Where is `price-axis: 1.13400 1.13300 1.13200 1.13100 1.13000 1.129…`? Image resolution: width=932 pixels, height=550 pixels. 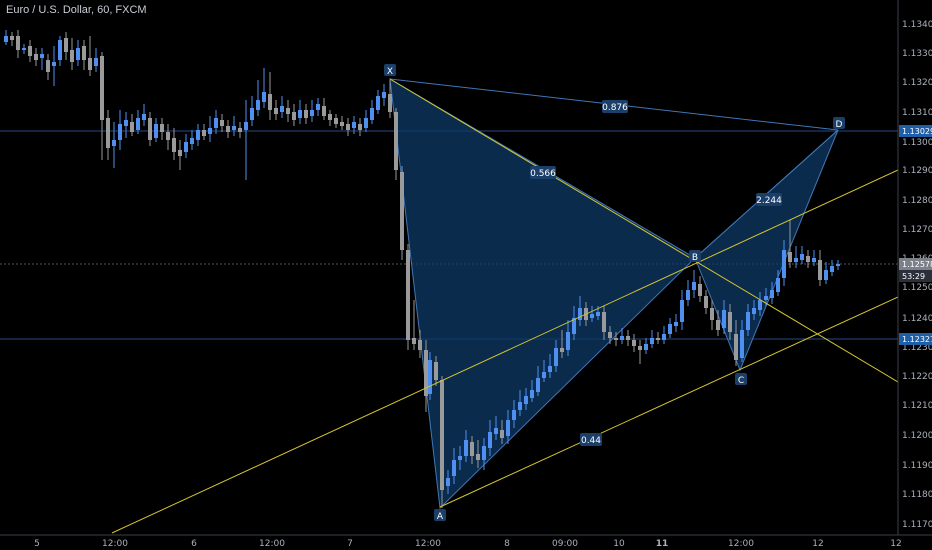
price-axis: 1.13400 1.13300 1.13200 1.13100 1.13000 1.129… is located at coordinates (914, 275).